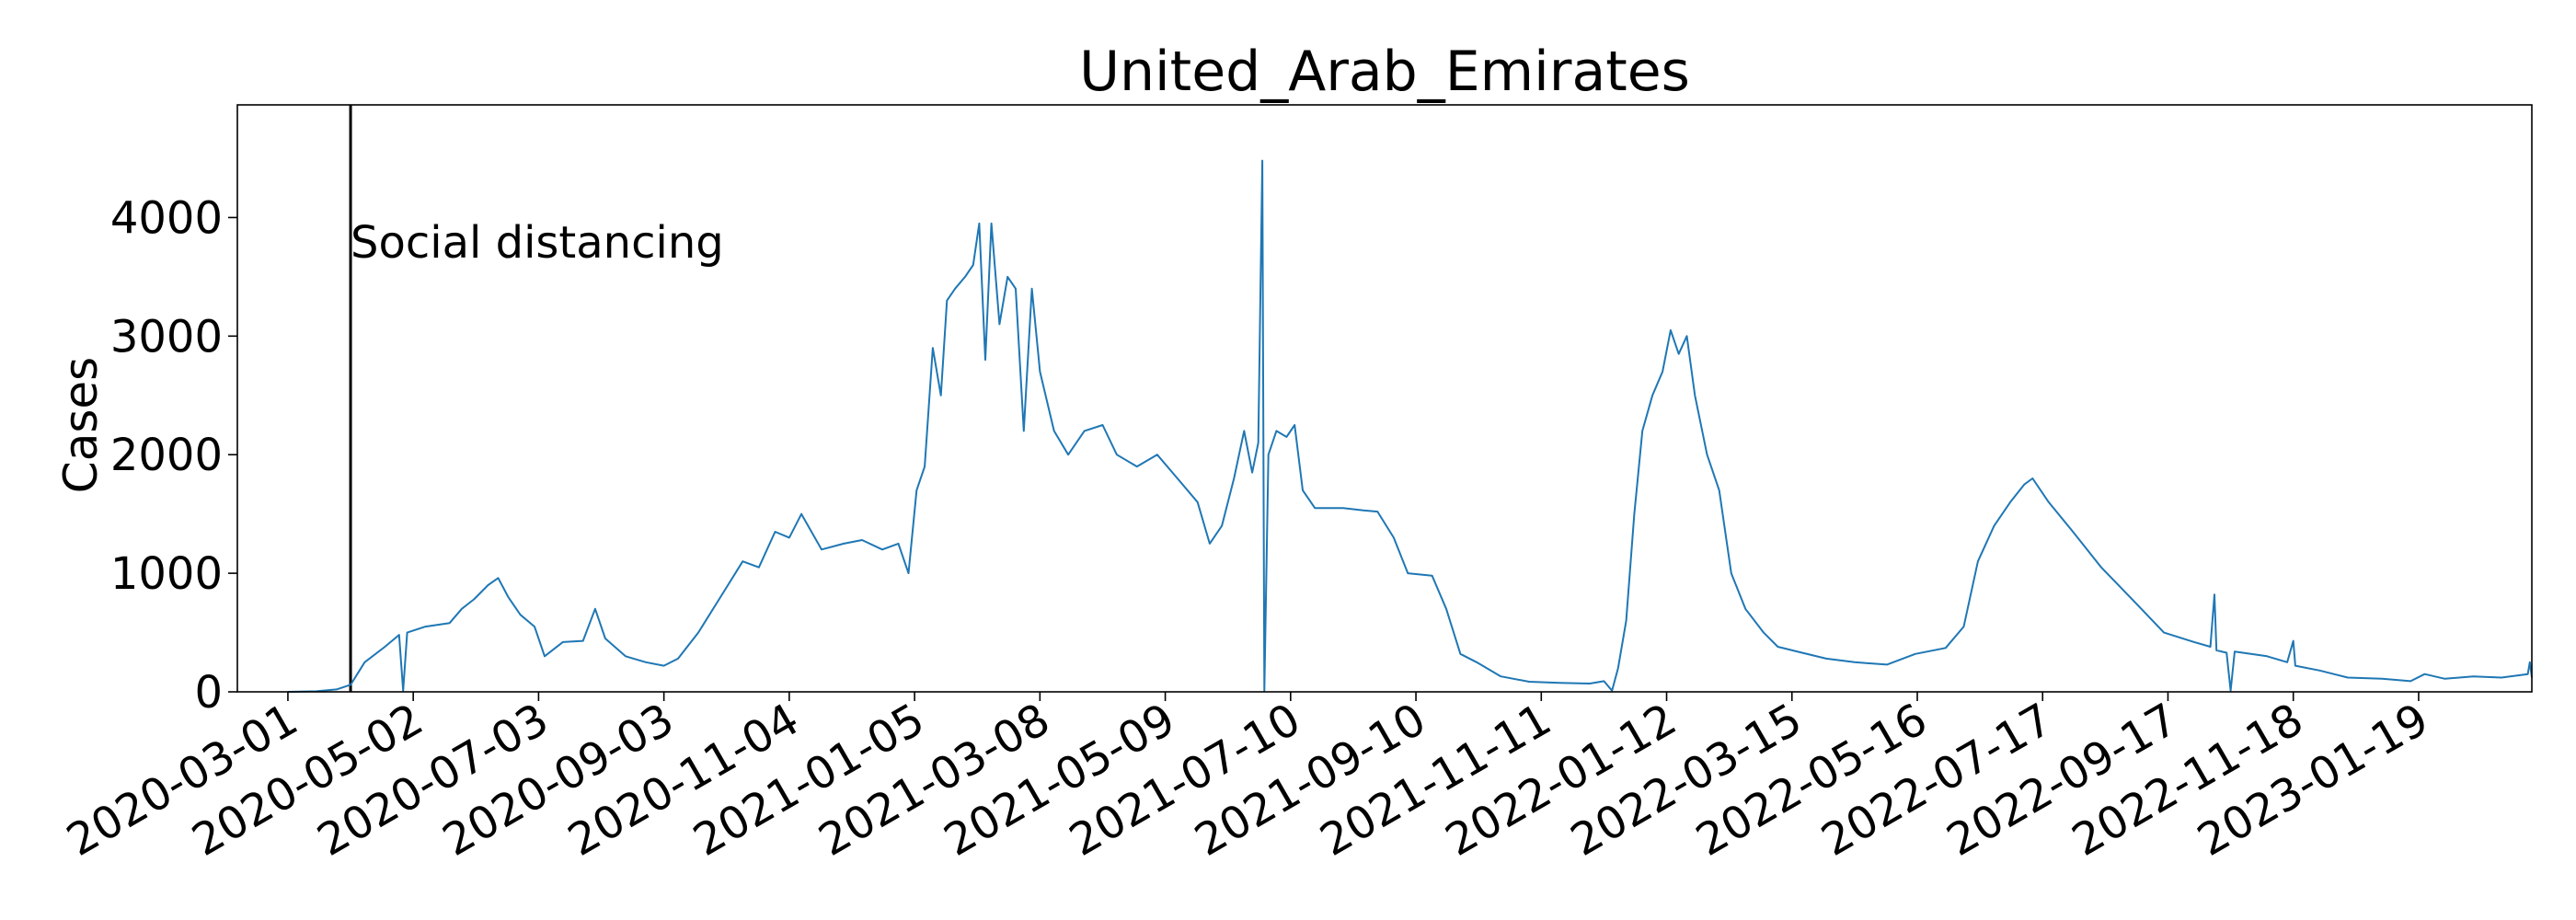 Image resolution: width=2576 pixels, height=920 pixels. What do you see at coordinates (166, 218) in the screenshot?
I see `y-tick-label: 4000` at bounding box center [166, 218].